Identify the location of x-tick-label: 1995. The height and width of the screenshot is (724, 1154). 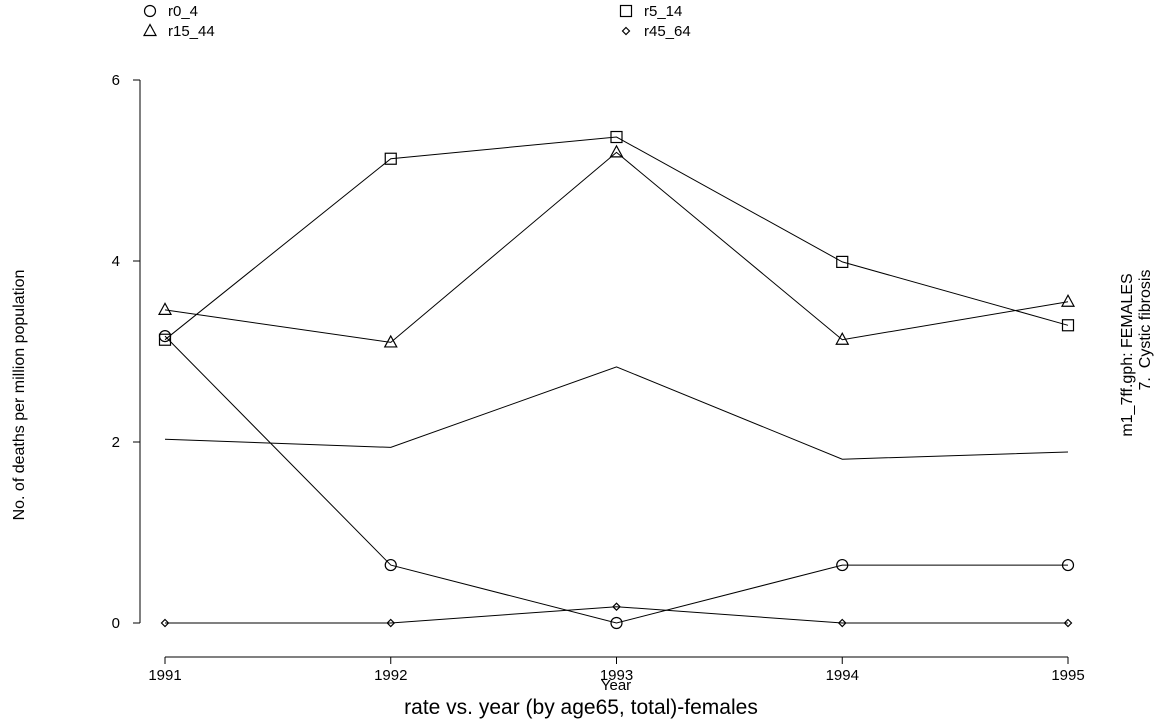
(1067, 675).